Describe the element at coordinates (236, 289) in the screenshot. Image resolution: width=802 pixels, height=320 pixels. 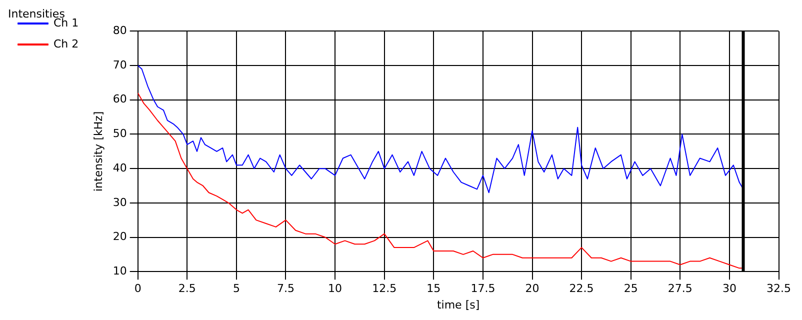
I see `x-tick-label: 5` at that location.